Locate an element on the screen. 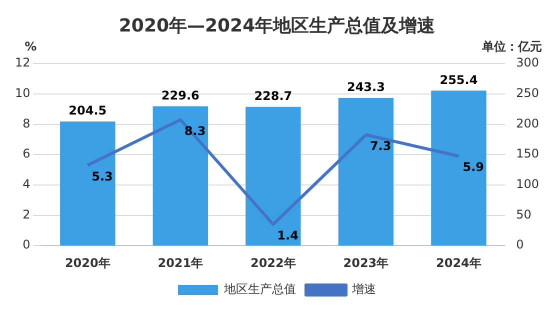  x-tick-label: 2023年 is located at coordinates (366, 263).